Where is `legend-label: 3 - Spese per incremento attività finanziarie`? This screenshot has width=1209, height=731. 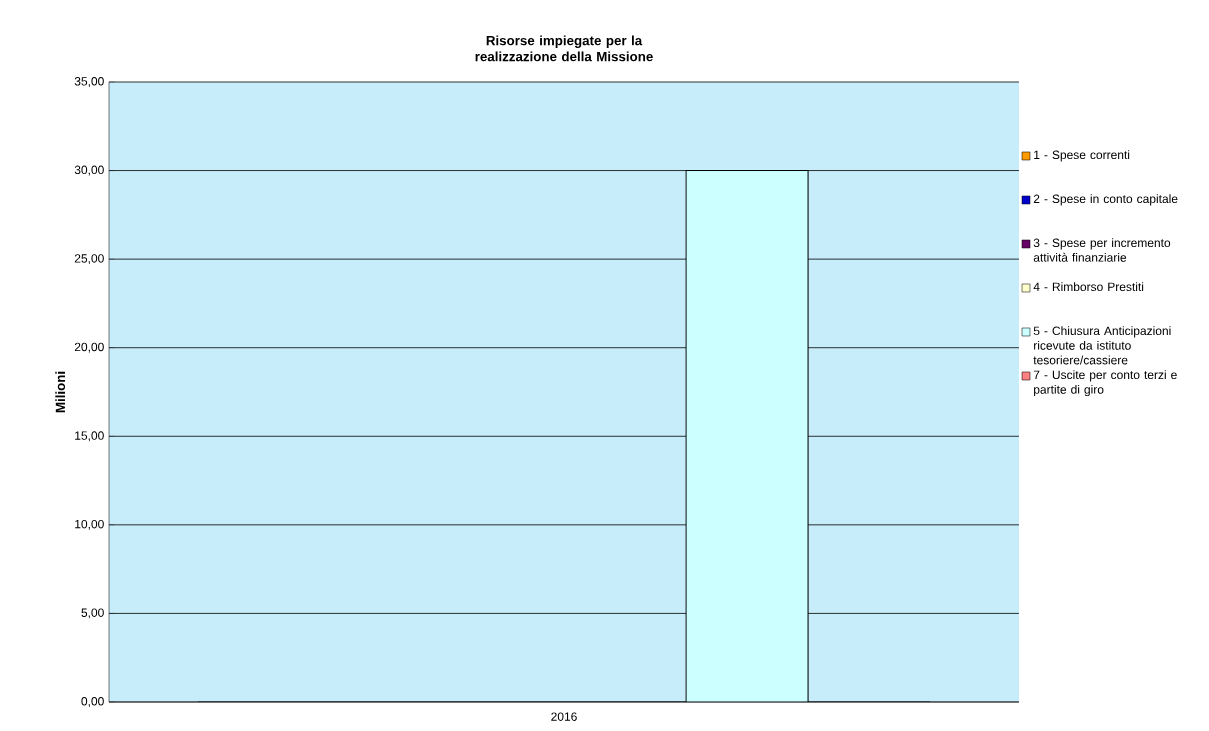
legend-label: 3 - Spese per incremento attività finanziarie is located at coordinates (1102, 250).